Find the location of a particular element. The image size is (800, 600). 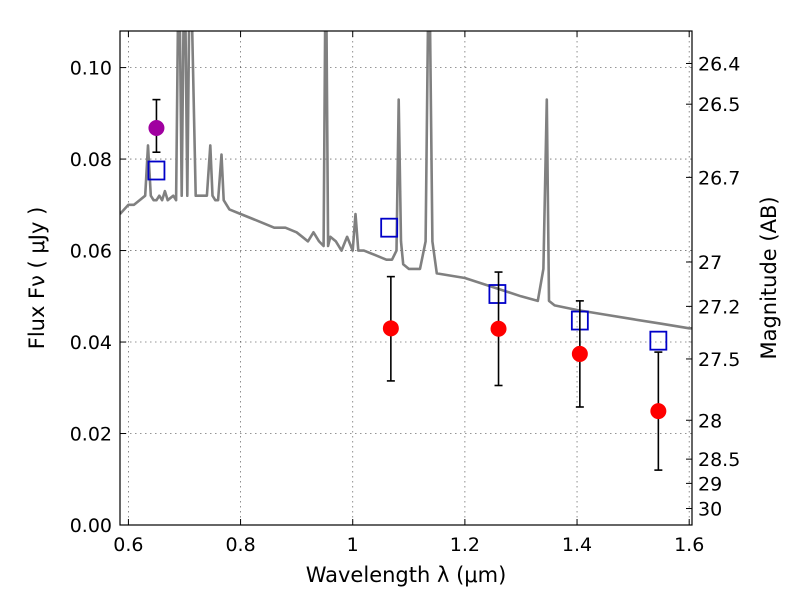

y-right-tick-label: 29 is located at coordinates (710, 484).